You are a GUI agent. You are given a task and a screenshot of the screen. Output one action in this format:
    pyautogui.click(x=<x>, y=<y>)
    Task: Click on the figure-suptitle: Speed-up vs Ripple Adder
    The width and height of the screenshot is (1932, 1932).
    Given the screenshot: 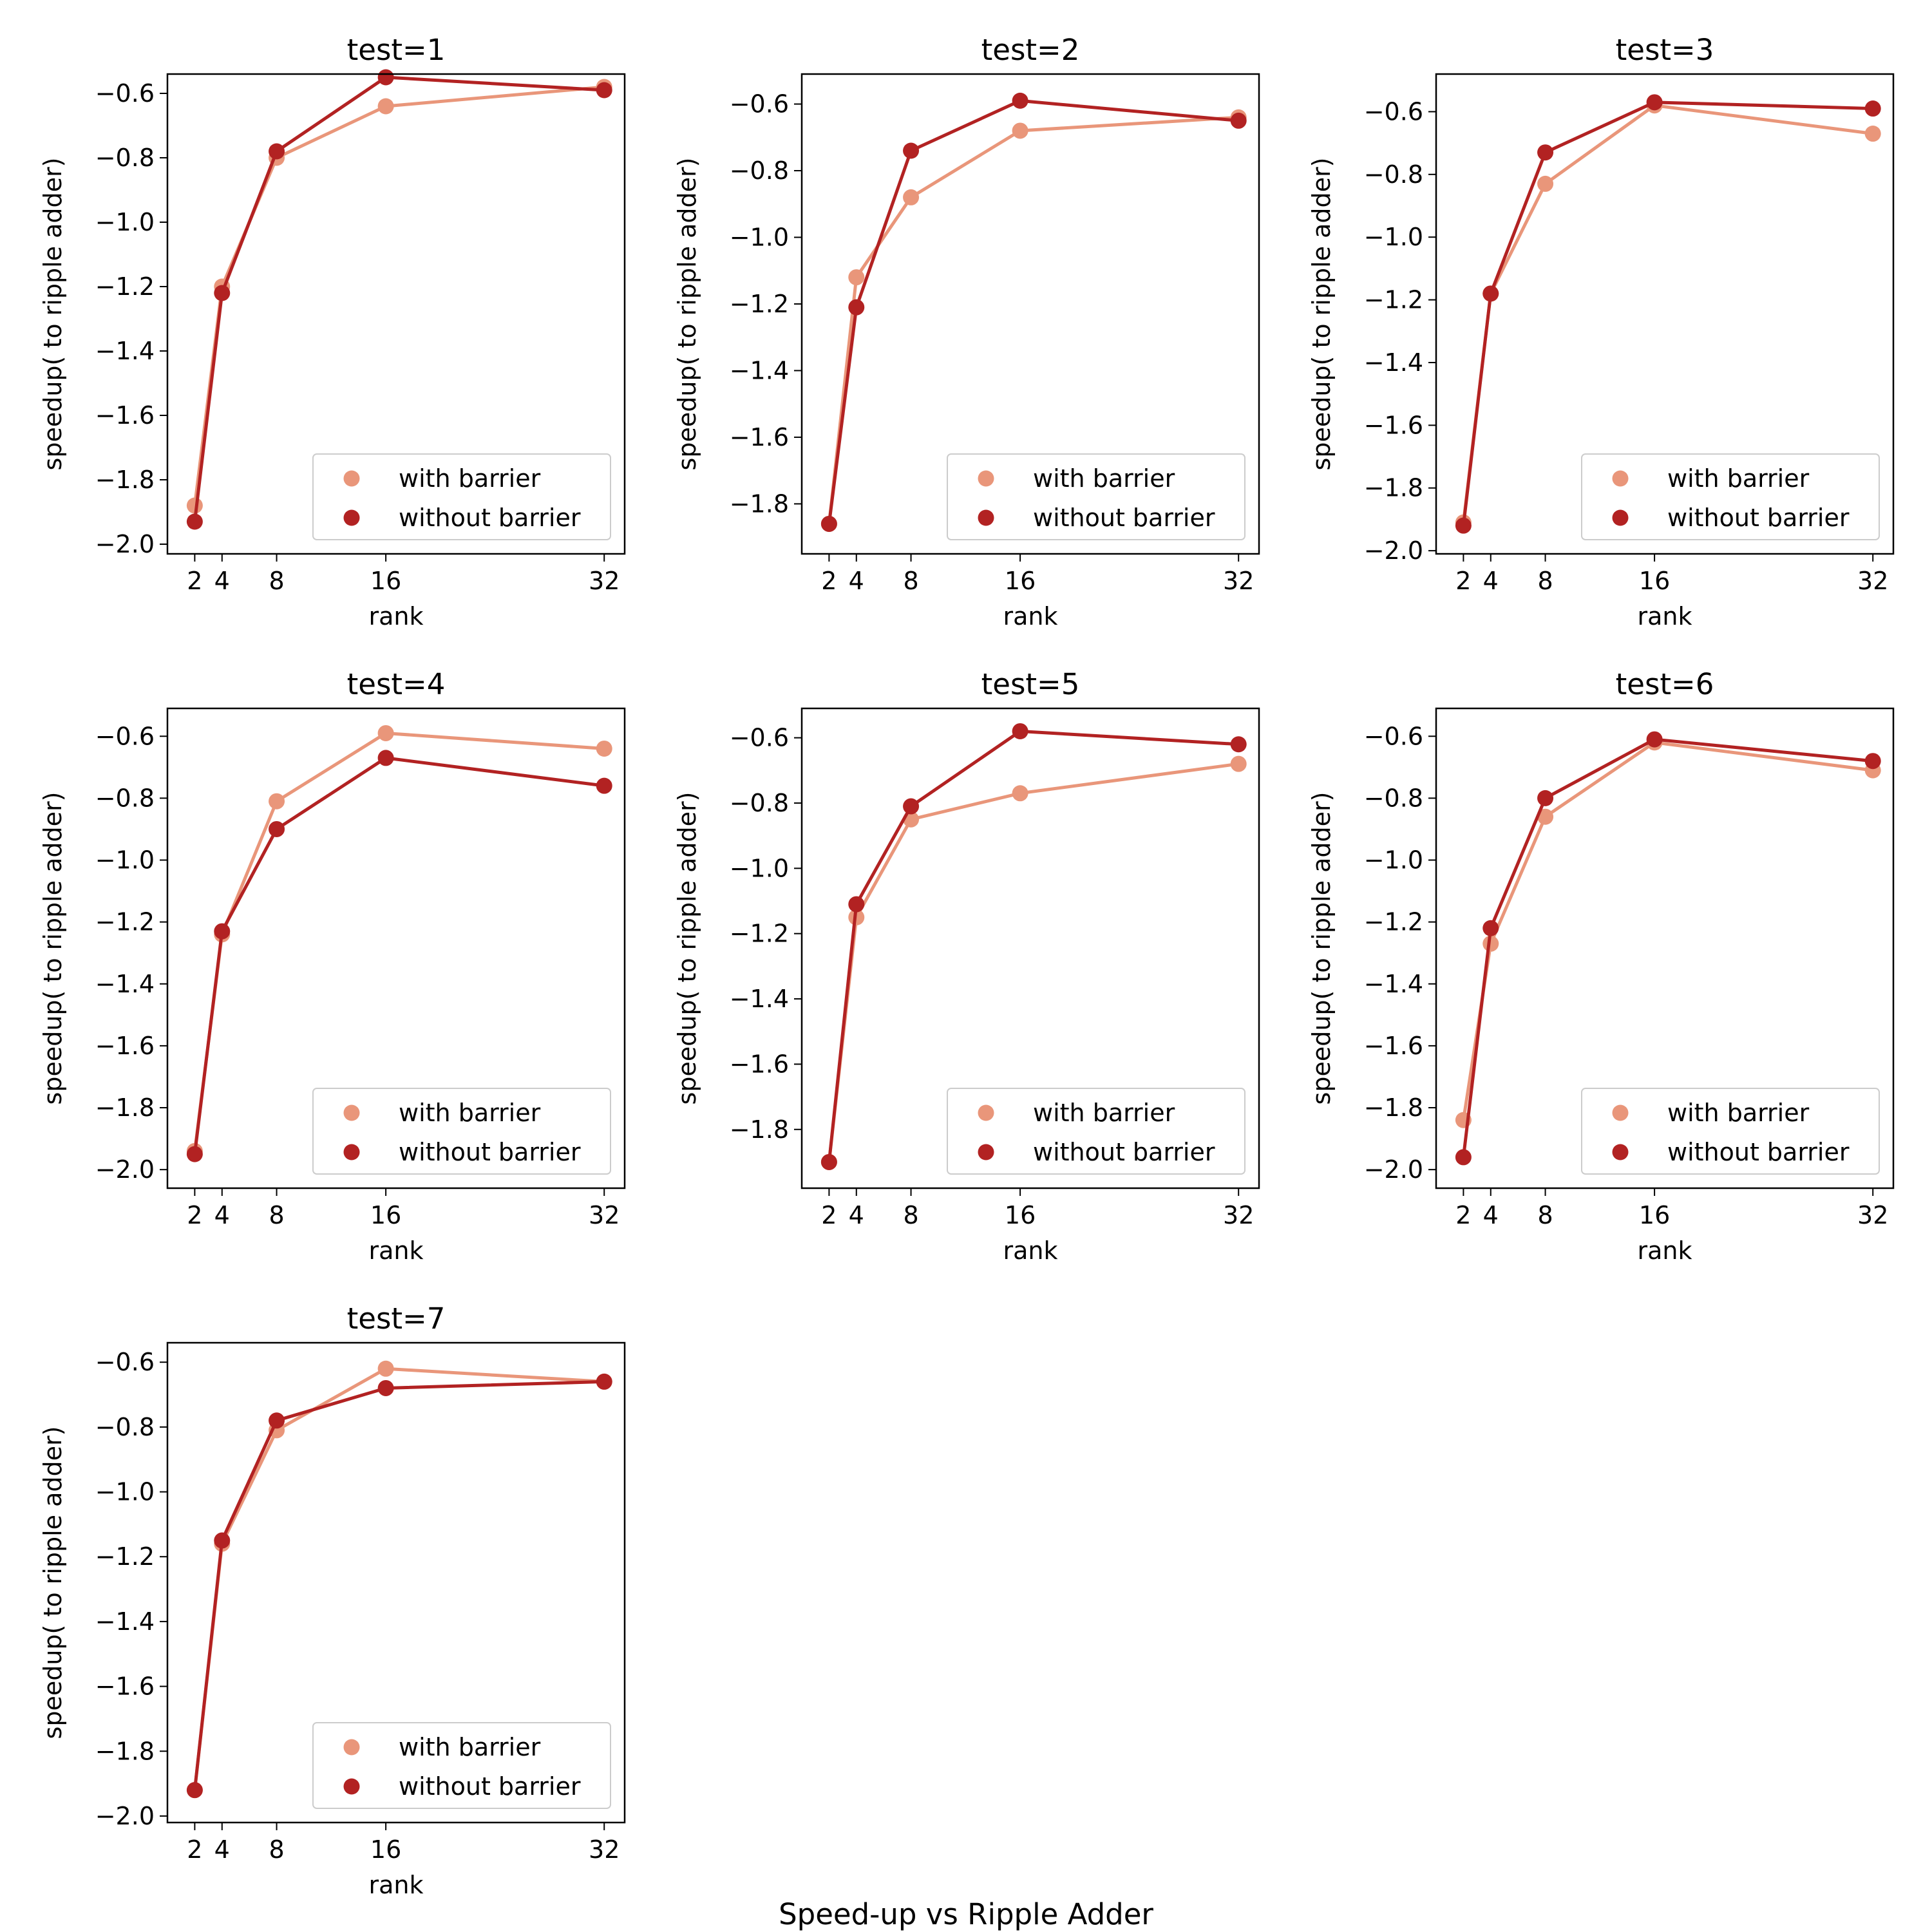 What is the action you would take?
    pyautogui.click(x=966, y=1914)
    